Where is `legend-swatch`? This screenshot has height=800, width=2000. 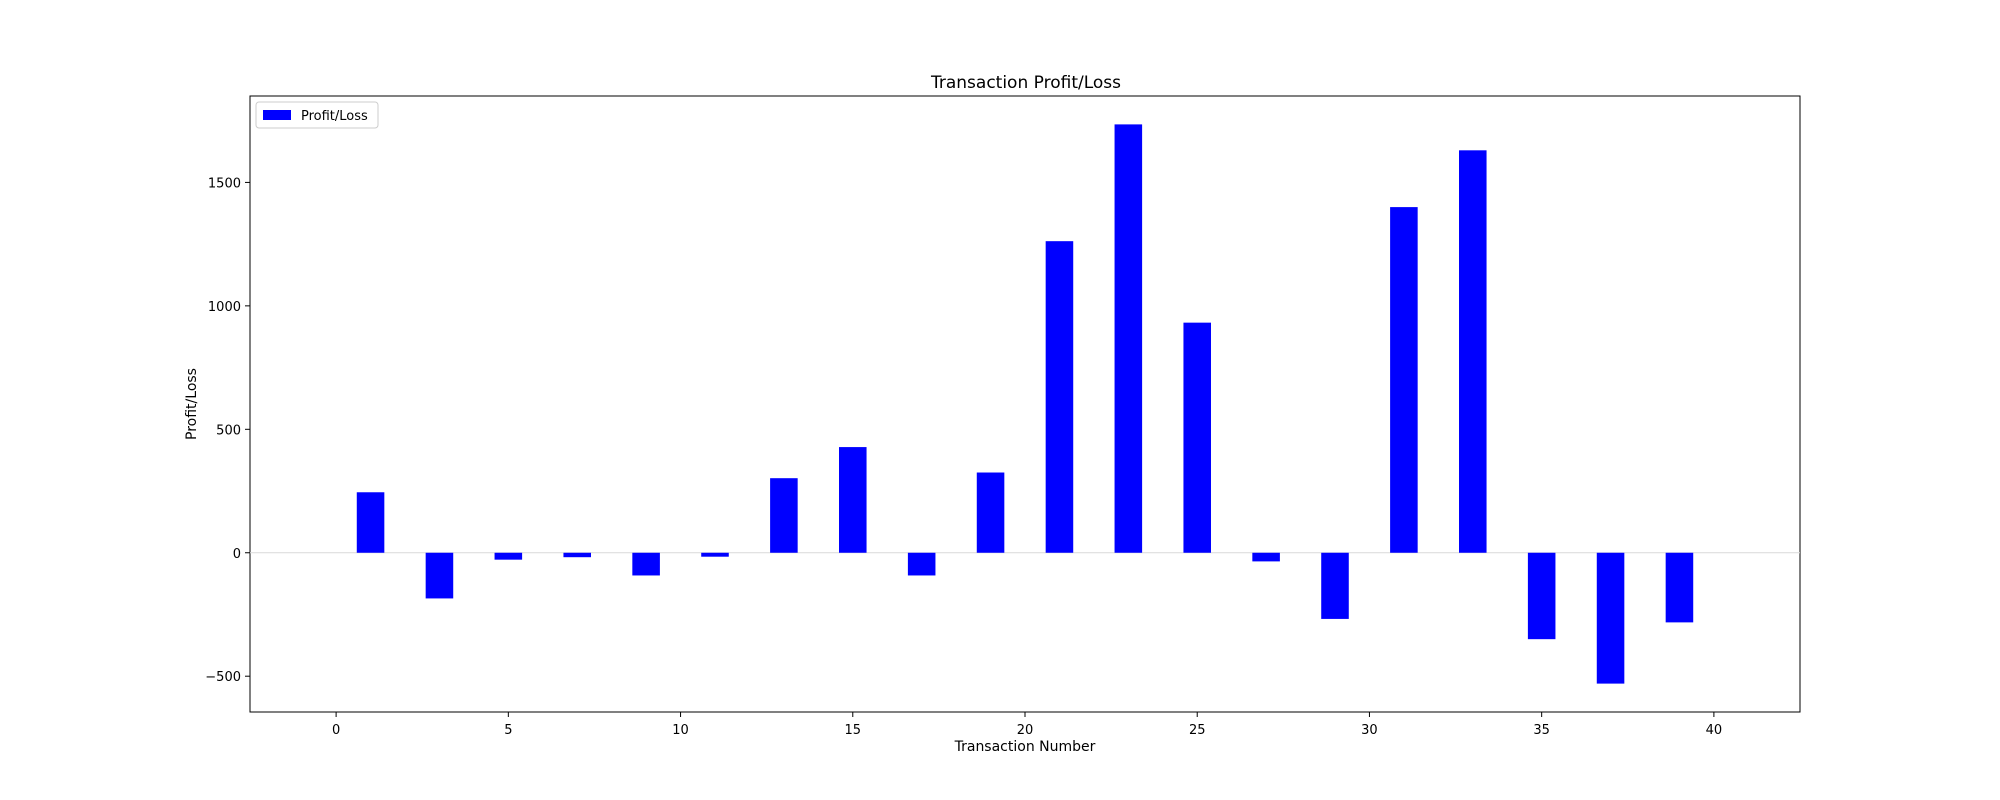 legend-swatch is located at coordinates (277, 115).